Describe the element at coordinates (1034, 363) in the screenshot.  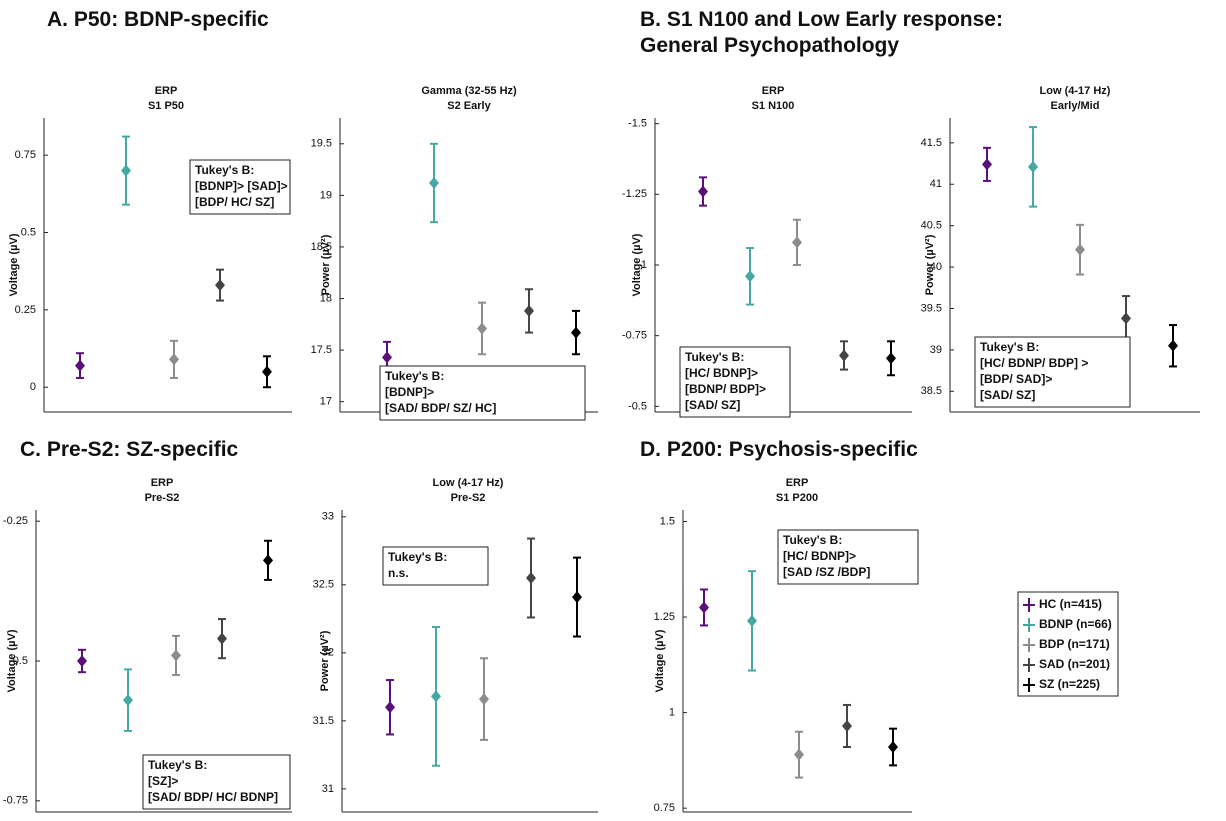
I see `annotation-text: [HC/ BDNP/ BDP] >` at that location.